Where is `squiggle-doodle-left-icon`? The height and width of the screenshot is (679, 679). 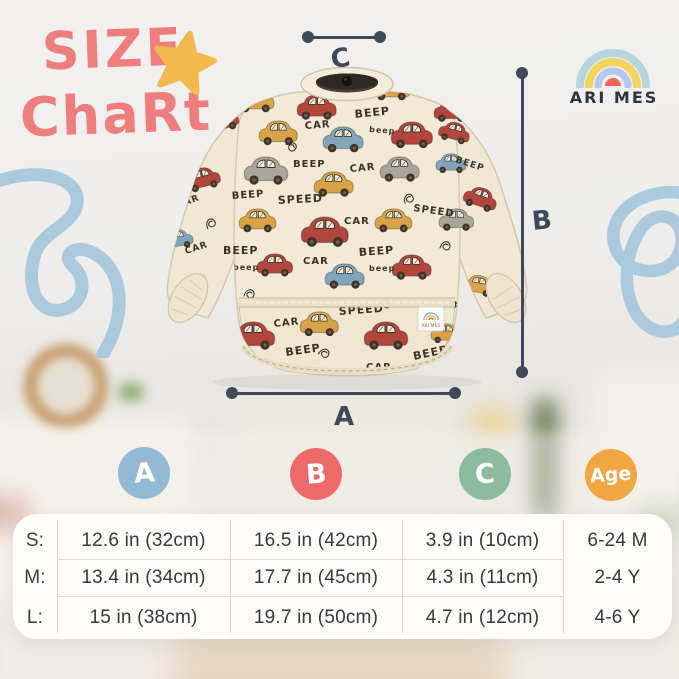 squiggle-doodle-left-icon is located at coordinates (63, 263).